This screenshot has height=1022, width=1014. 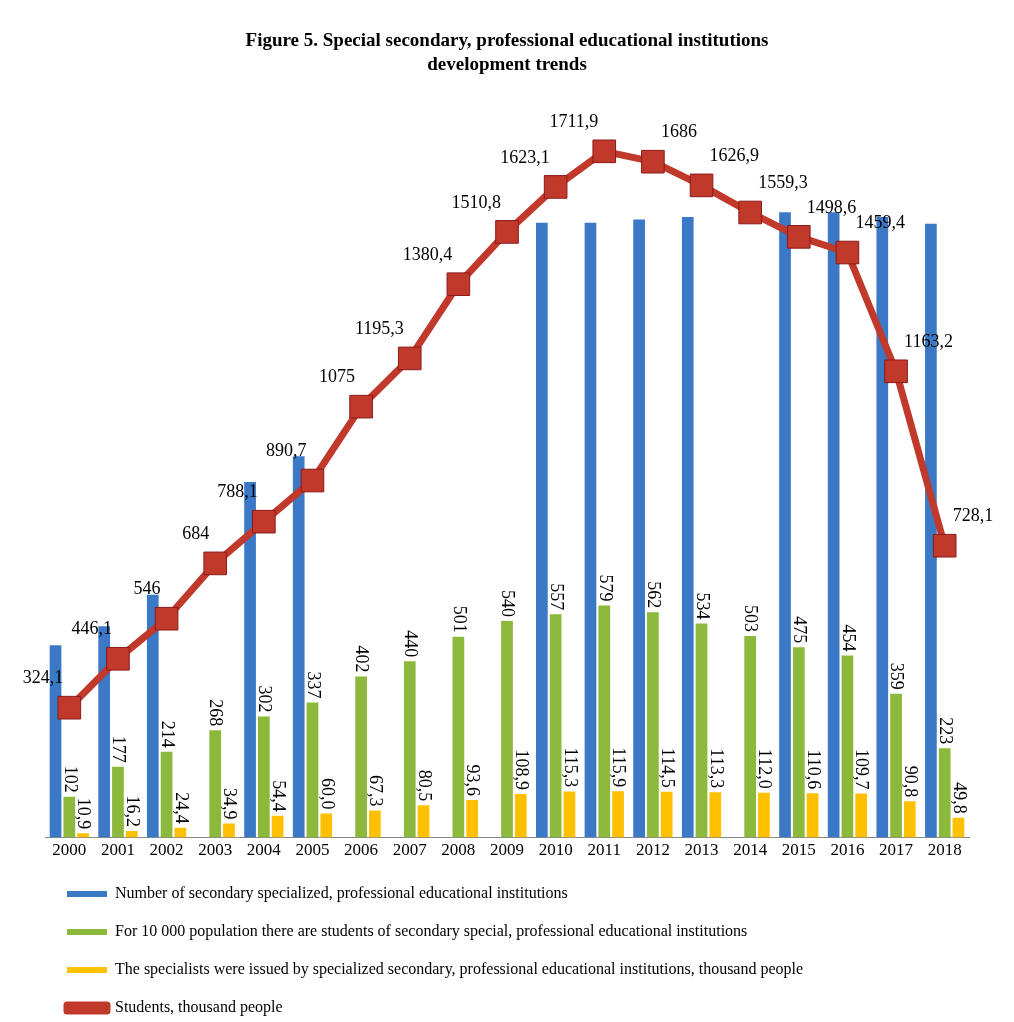 What do you see at coordinates (69, 850) in the screenshot?
I see `x-tick-label: 2000` at bounding box center [69, 850].